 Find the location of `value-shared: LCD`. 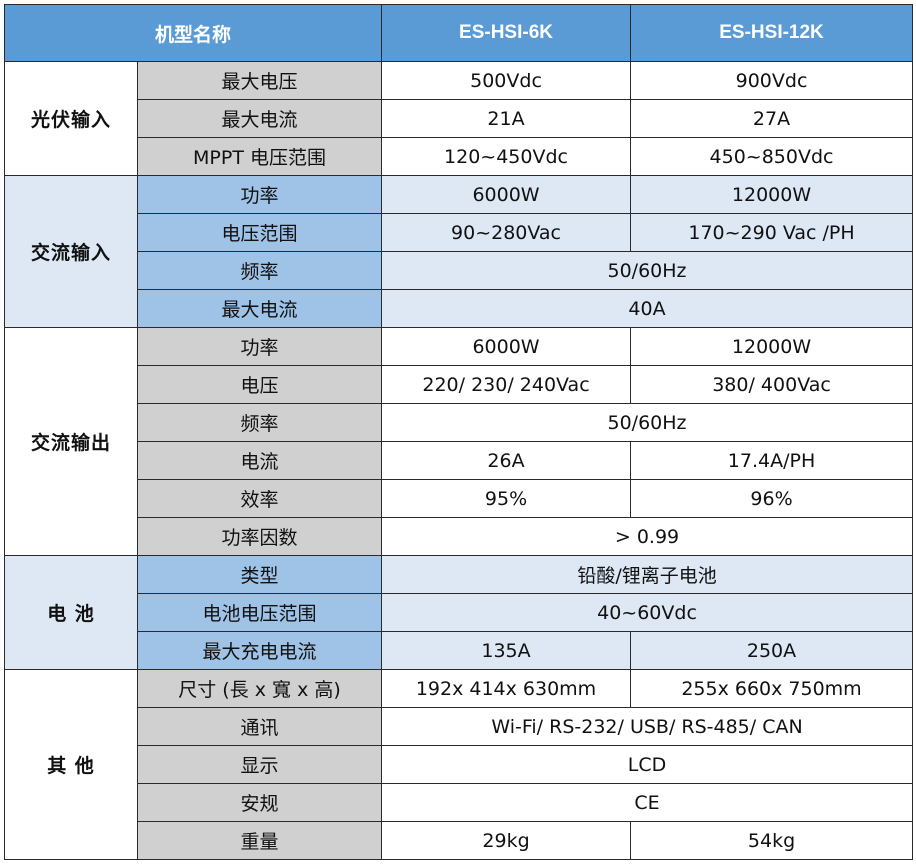

value-shared: LCD is located at coordinates (647, 764).